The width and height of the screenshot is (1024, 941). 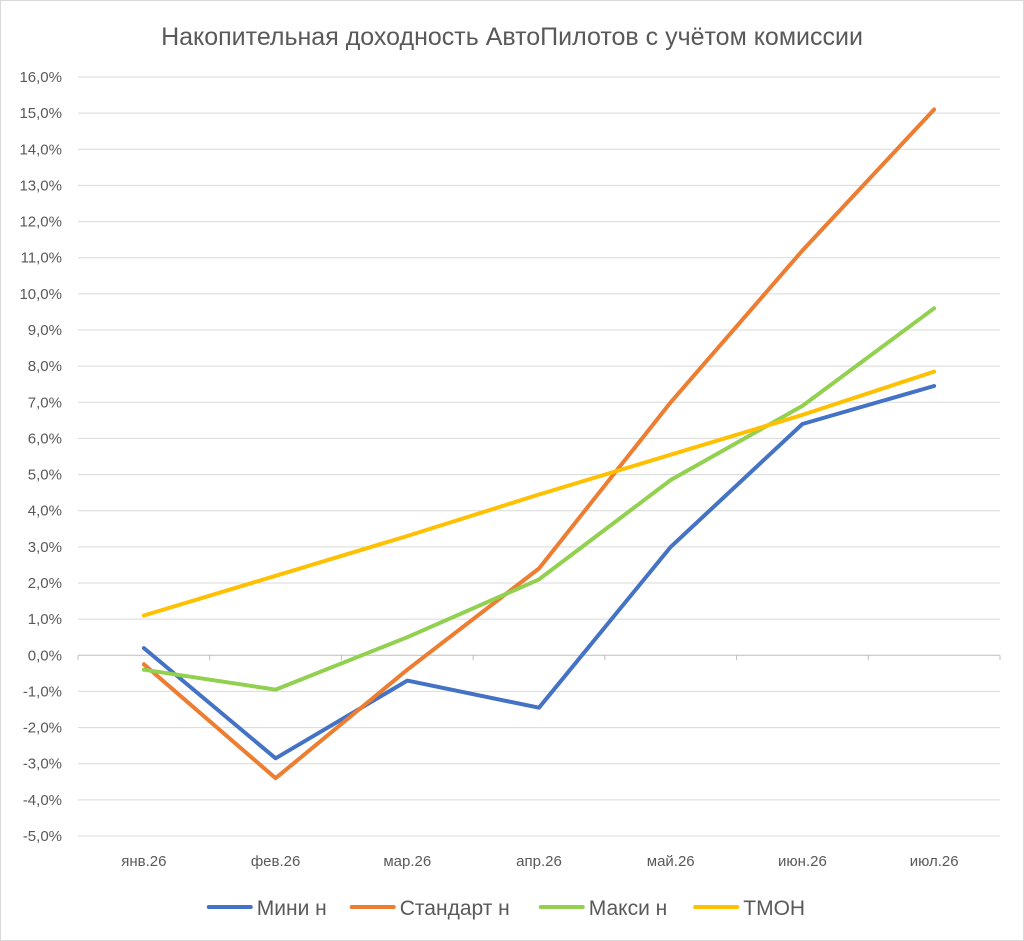 I want to click on y-tick-label: 3,0%, so click(x=45, y=547).